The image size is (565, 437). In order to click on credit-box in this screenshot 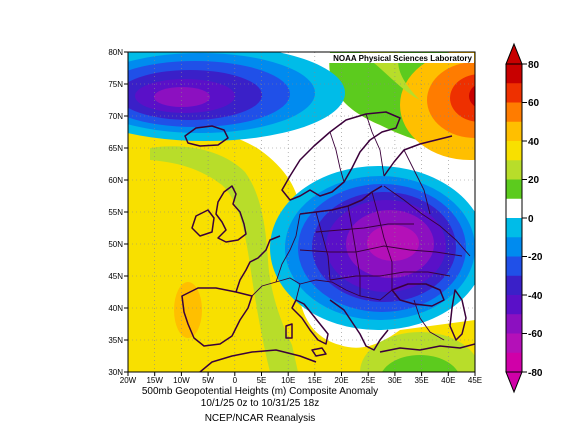, I will do `click(400, 58)`.